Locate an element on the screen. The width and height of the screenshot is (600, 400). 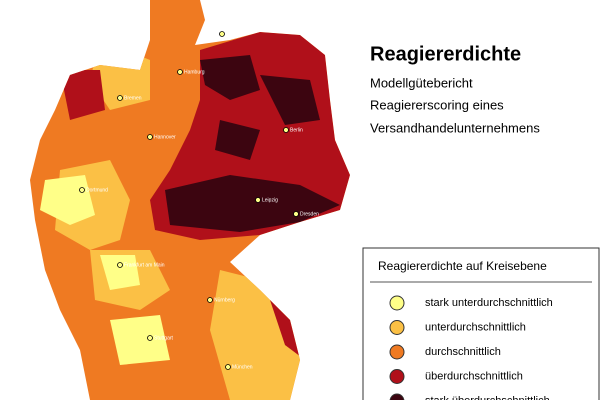
city-label: Rostock is located at coordinates (235, 34).